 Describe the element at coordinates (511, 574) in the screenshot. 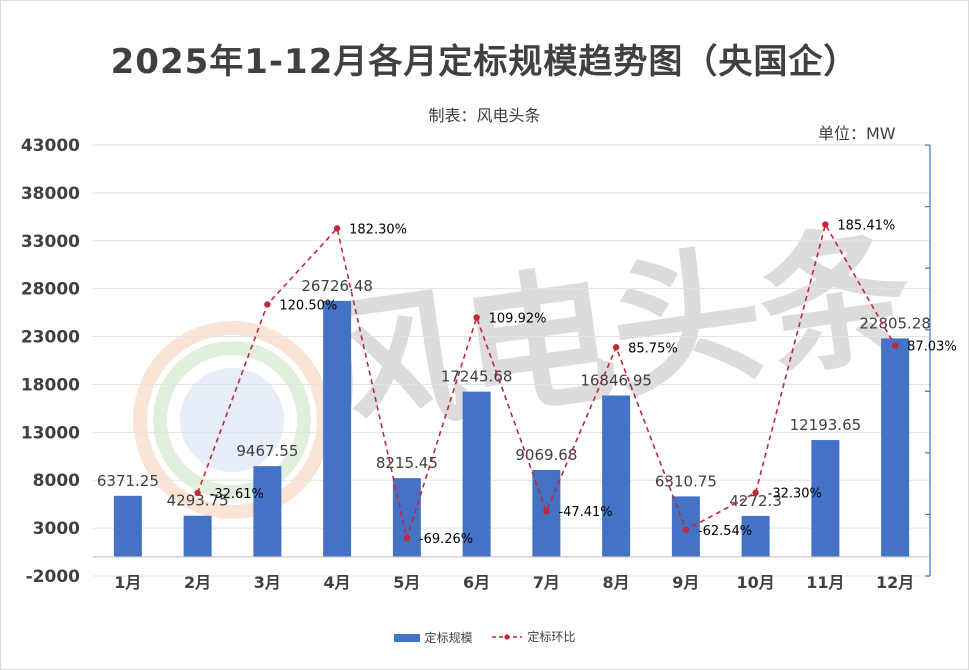

I see `x-axis: 1月 2月 3月 4月 5月 6月 7月 8月 9月 10月 11月 12月` at that location.